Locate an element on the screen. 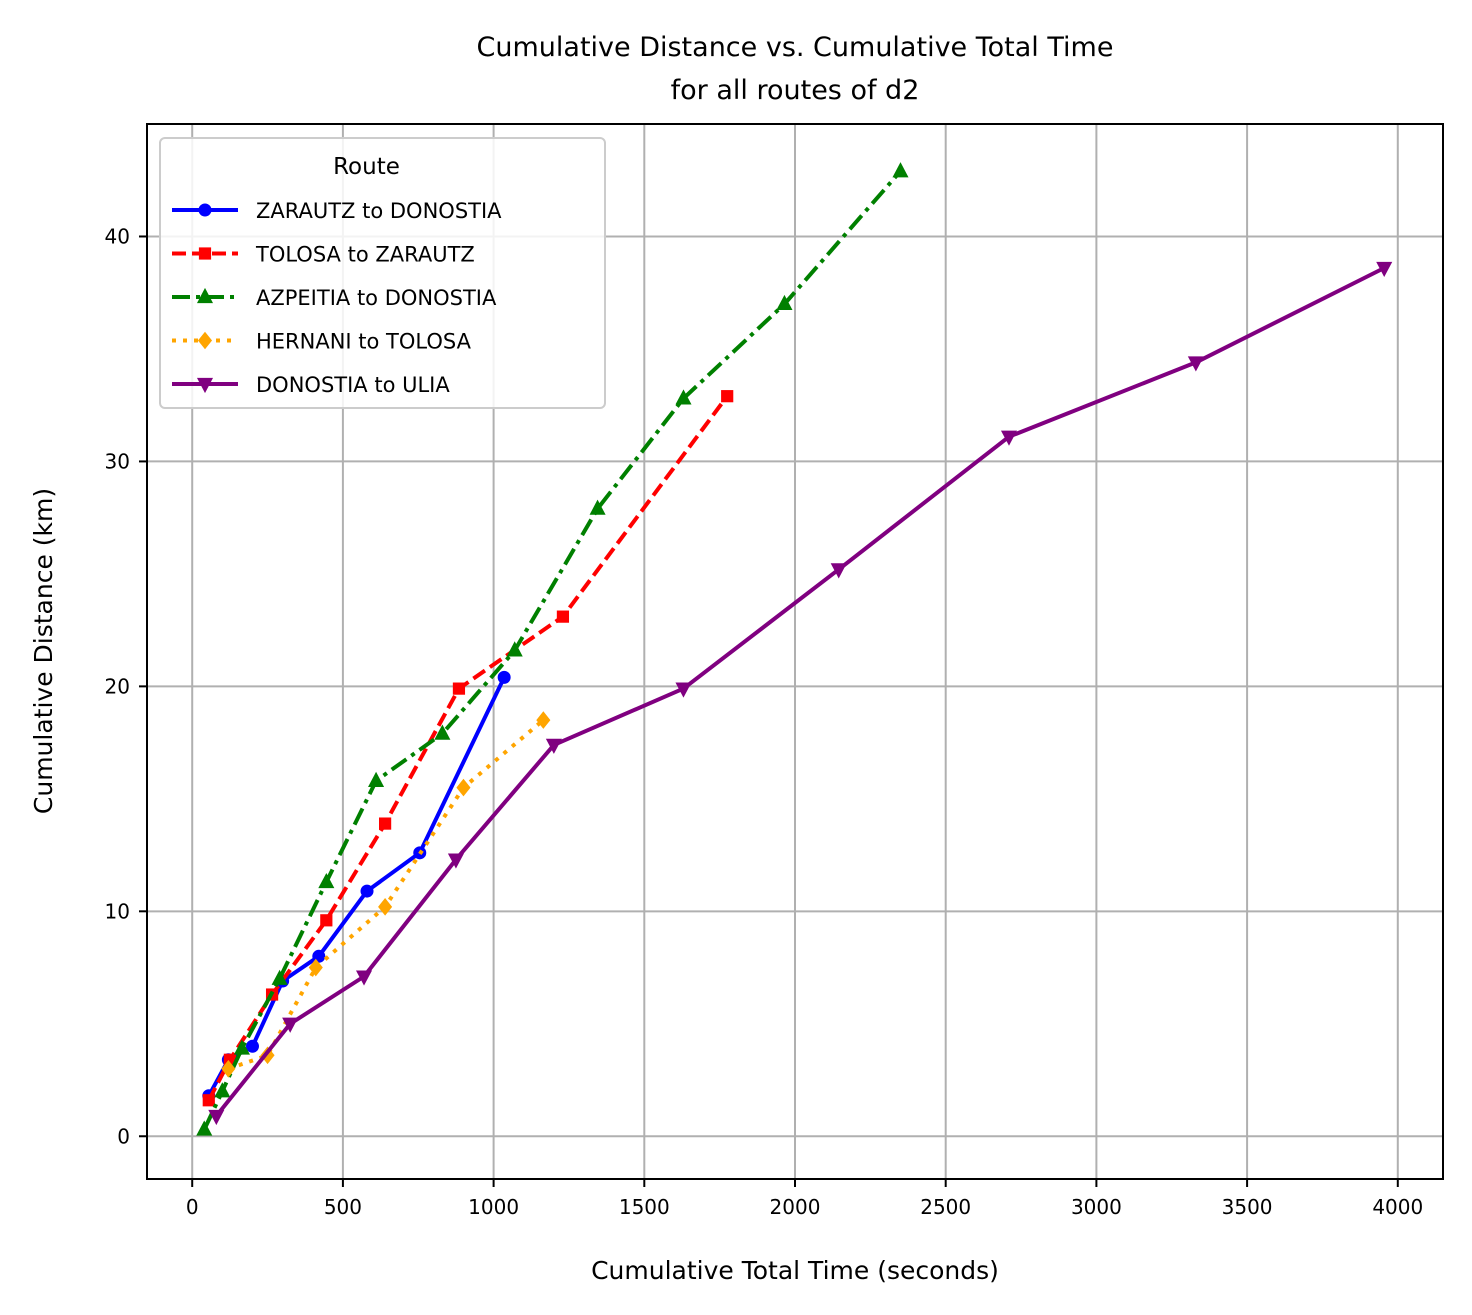  x-tick-label: 3500 is located at coordinates (1247, 1207).